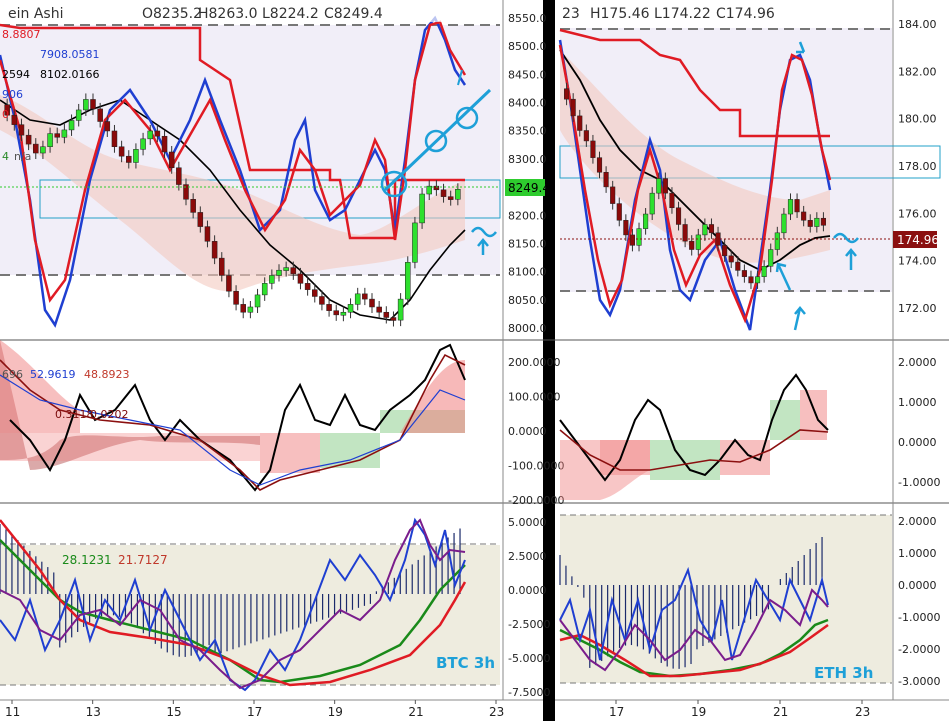  Describe the element at coordinates (694, 450) in the screenshot. I see `eth-mid-red-line` at that location.